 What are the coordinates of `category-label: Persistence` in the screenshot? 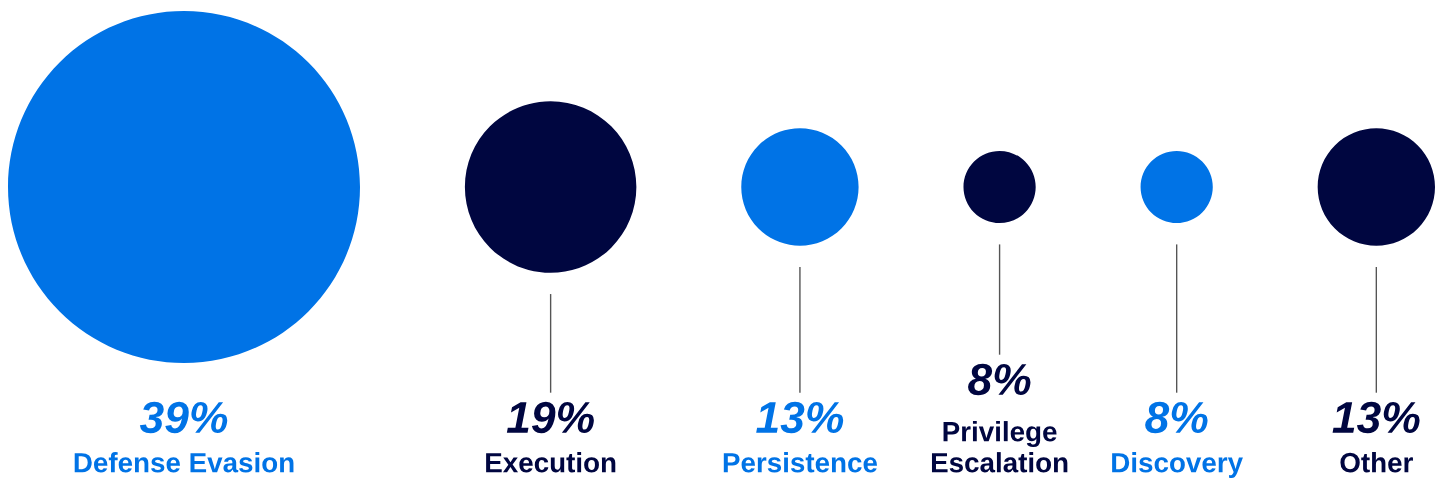 It's located at (800, 462).